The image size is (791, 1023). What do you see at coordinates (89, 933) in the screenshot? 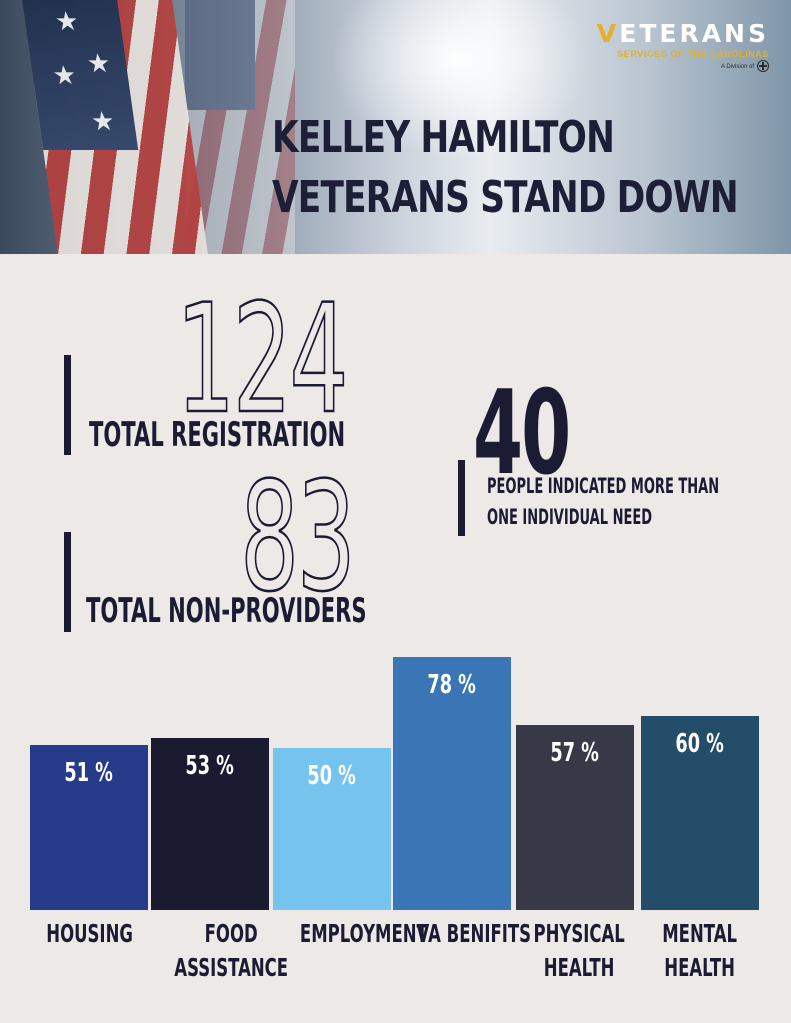
I see `category-label: HOUSING` at bounding box center [89, 933].